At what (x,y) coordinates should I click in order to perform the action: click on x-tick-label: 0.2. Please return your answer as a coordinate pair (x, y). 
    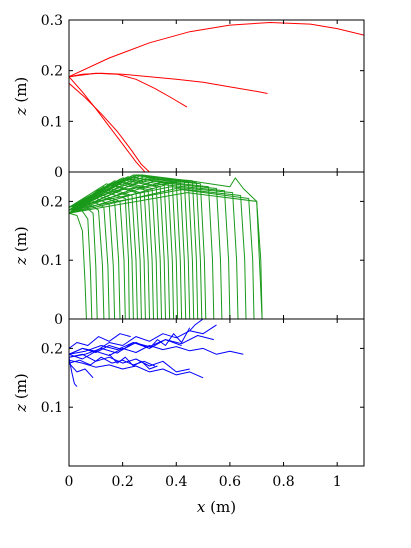
    Looking at the image, I should click on (123, 482).